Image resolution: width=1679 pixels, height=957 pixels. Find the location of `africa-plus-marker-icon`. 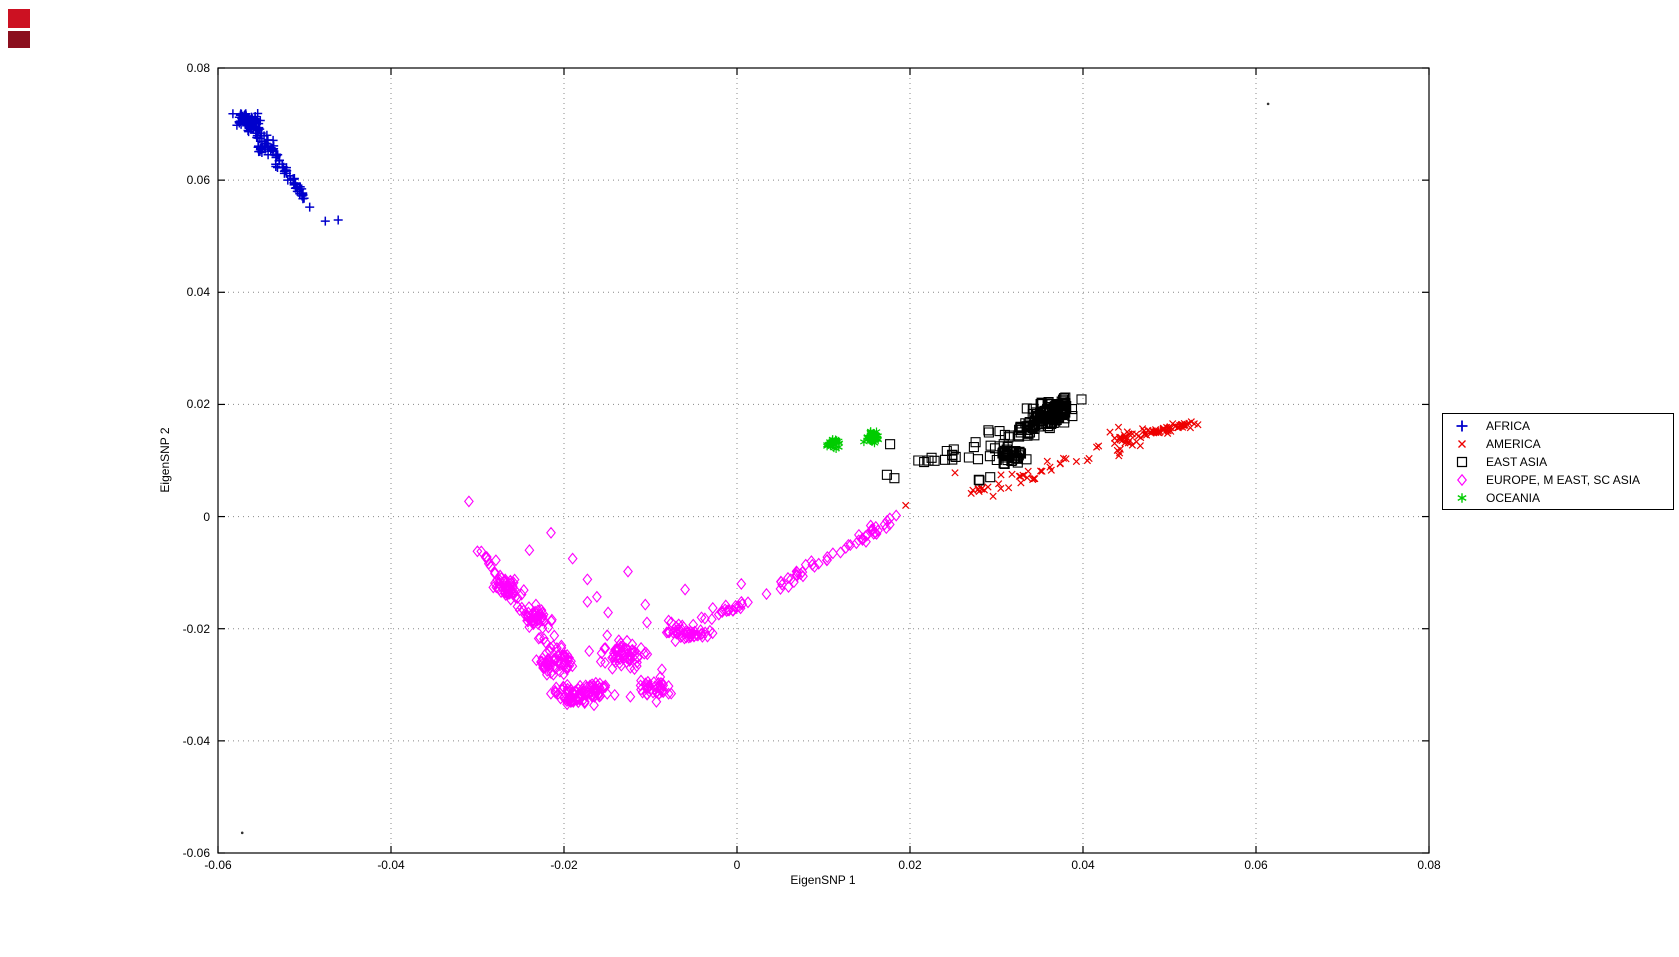

africa-plus-marker-icon is located at coordinates (1462, 426).